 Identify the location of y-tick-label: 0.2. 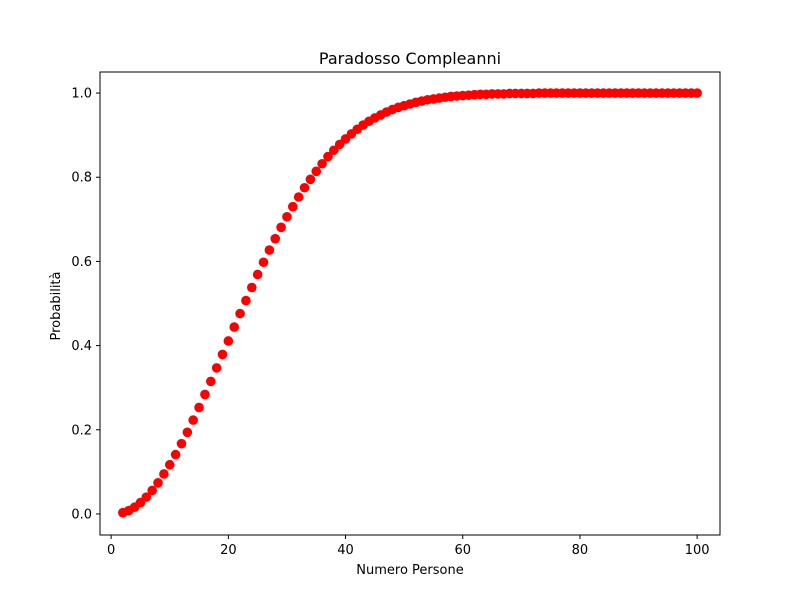
(81, 430).